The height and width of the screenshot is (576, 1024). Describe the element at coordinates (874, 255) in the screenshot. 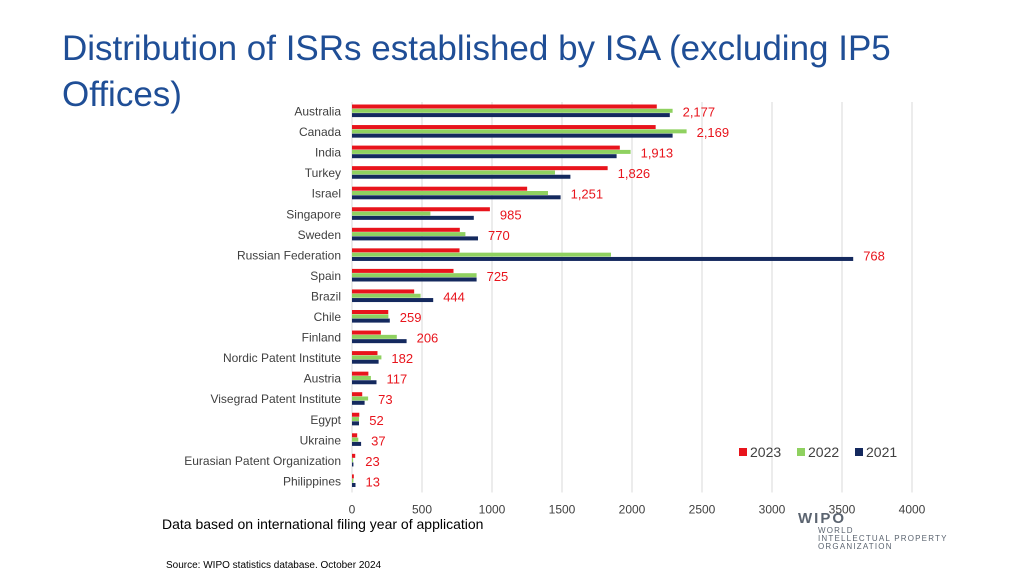

I see `data-label: 768` at that location.